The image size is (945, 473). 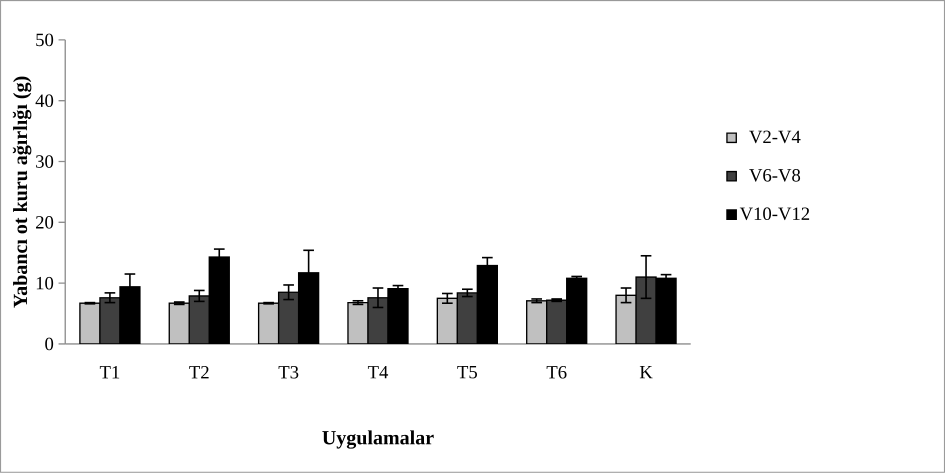 What do you see at coordinates (646, 372) in the screenshot?
I see `x-tick-label: K` at bounding box center [646, 372].